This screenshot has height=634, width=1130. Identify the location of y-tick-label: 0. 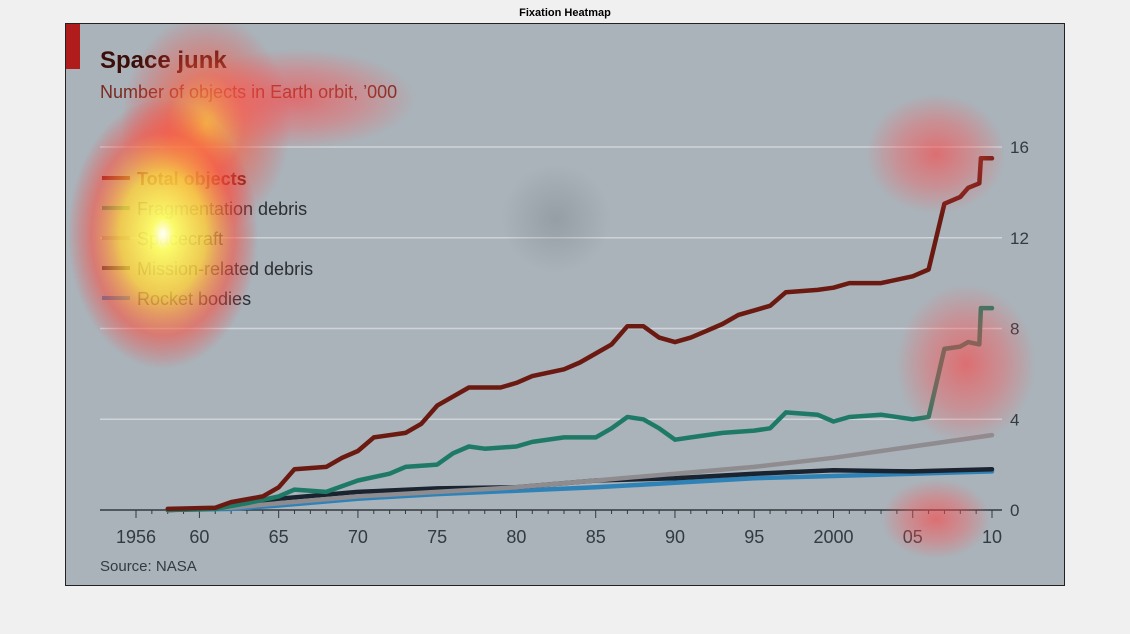
(1014, 510).